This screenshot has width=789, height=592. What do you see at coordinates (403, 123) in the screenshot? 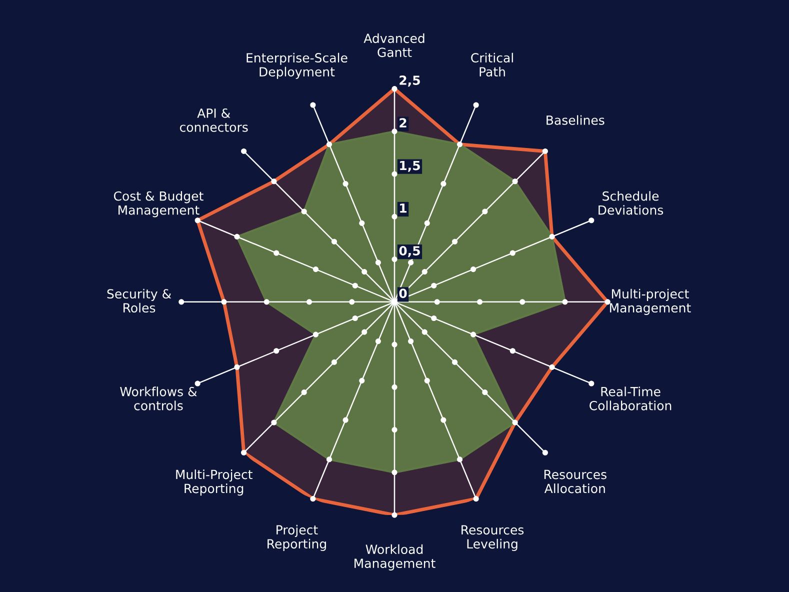
I see `y-tick-label: 2` at bounding box center [403, 123].